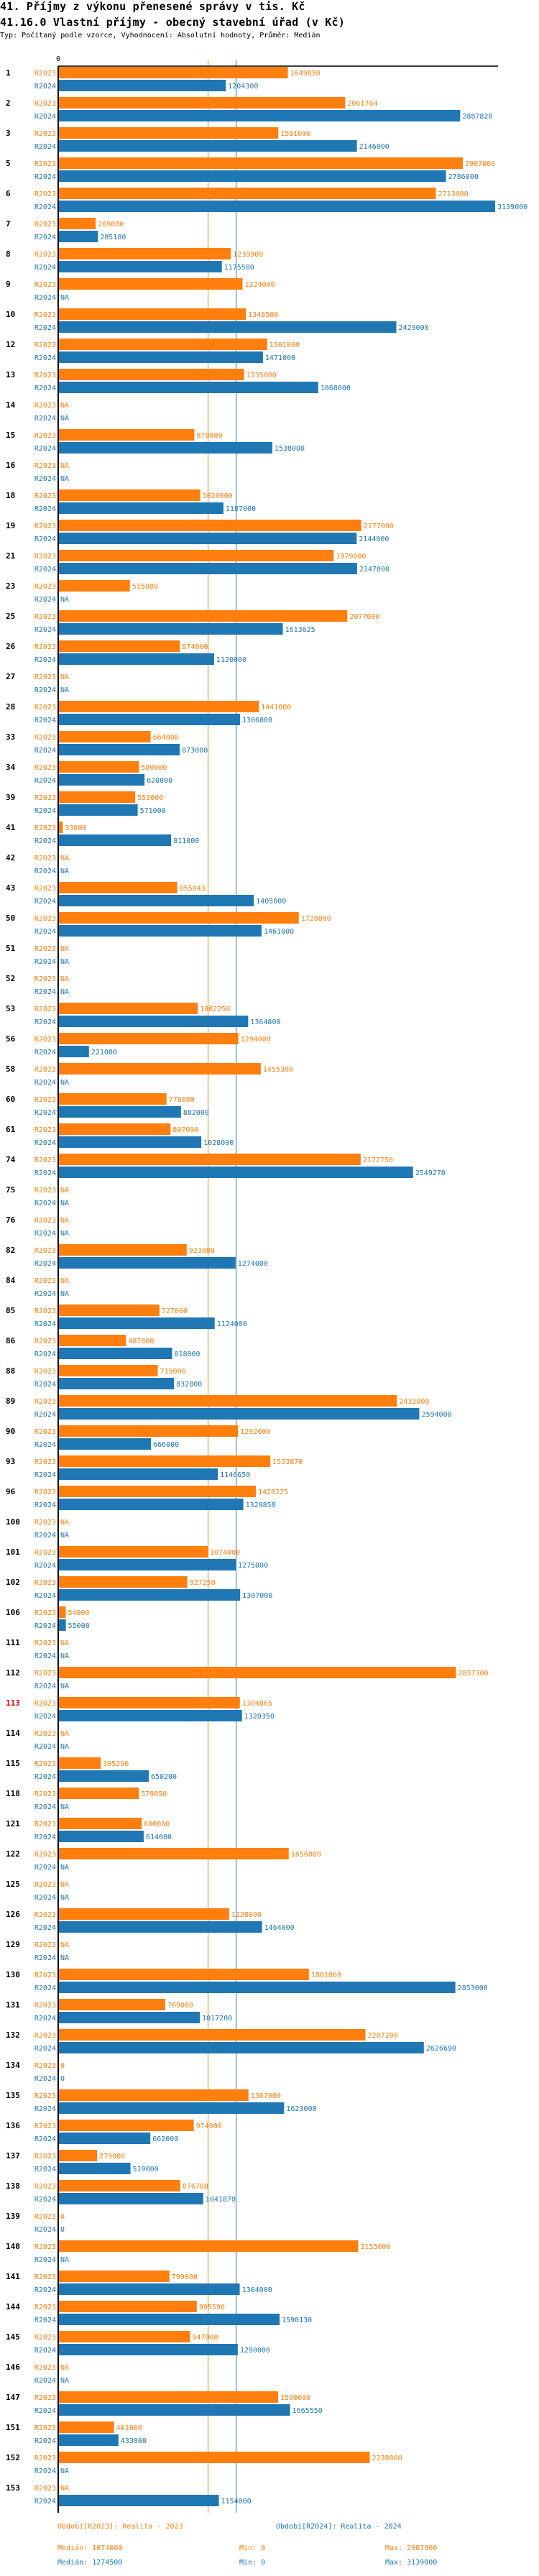 This screenshot has width=539, height=2576. Describe the element at coordinates (263, 315) in the screenshot. I see `data-label: 1348500` at that location.